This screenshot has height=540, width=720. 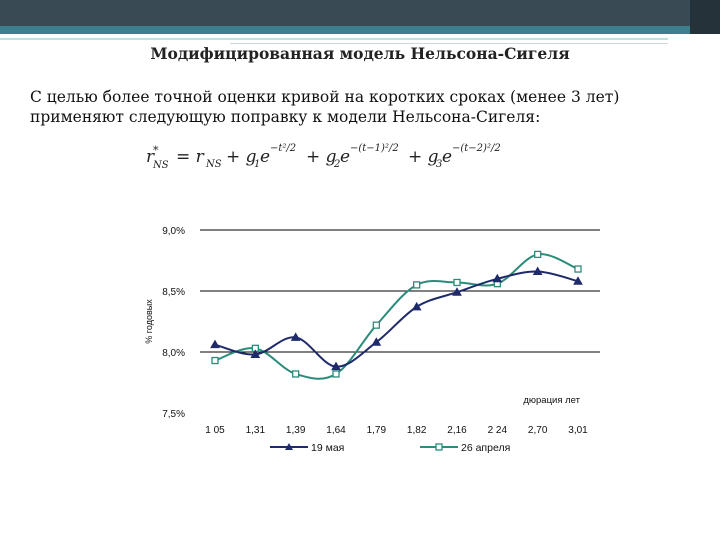 I want to click on slide-header-accent, so click(x=360, y=30).